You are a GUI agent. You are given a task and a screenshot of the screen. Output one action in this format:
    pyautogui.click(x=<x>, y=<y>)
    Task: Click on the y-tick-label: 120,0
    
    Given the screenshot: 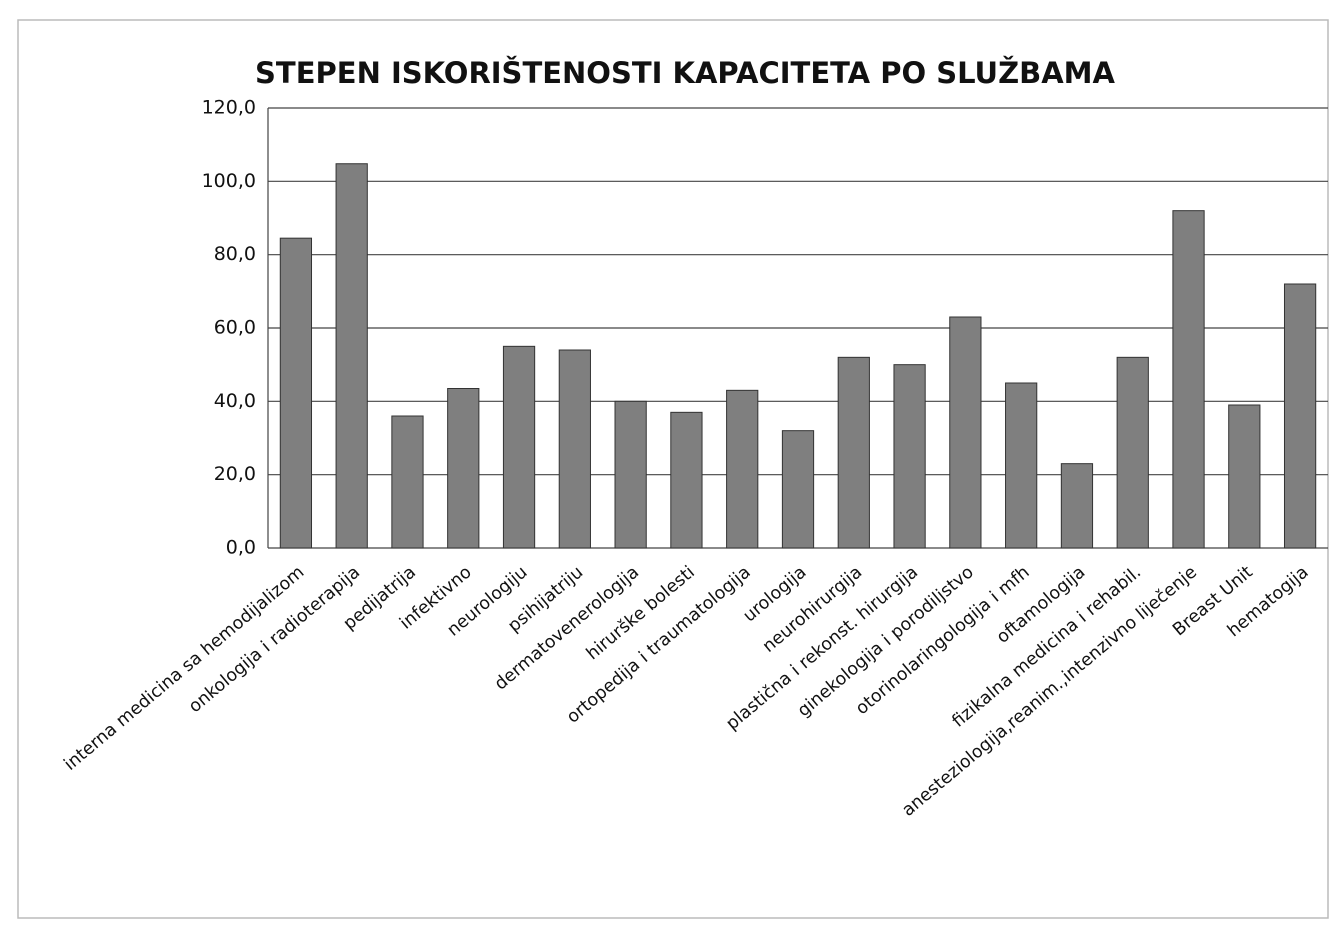 What is the action you would take?
    pyautogui.click(x=229, y=108)
    